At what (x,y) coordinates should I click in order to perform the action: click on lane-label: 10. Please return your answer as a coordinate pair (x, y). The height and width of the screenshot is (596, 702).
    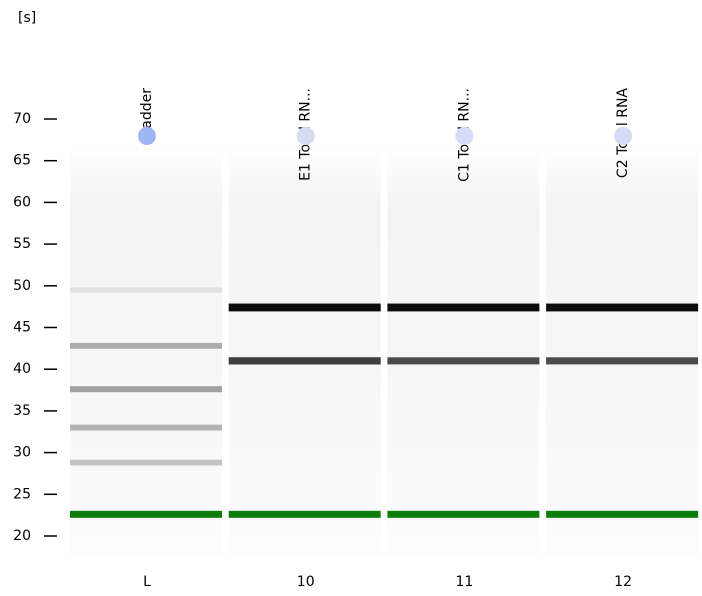
    Looking at the image, I should click on (306, 582).